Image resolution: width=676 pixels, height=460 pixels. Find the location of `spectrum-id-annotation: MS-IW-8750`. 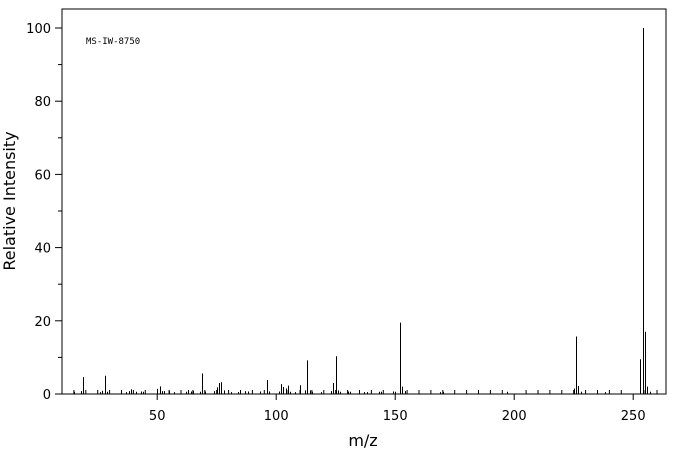

spectrum-id-annotation: MS-IW-8750 is located at coordinates (113, 42).